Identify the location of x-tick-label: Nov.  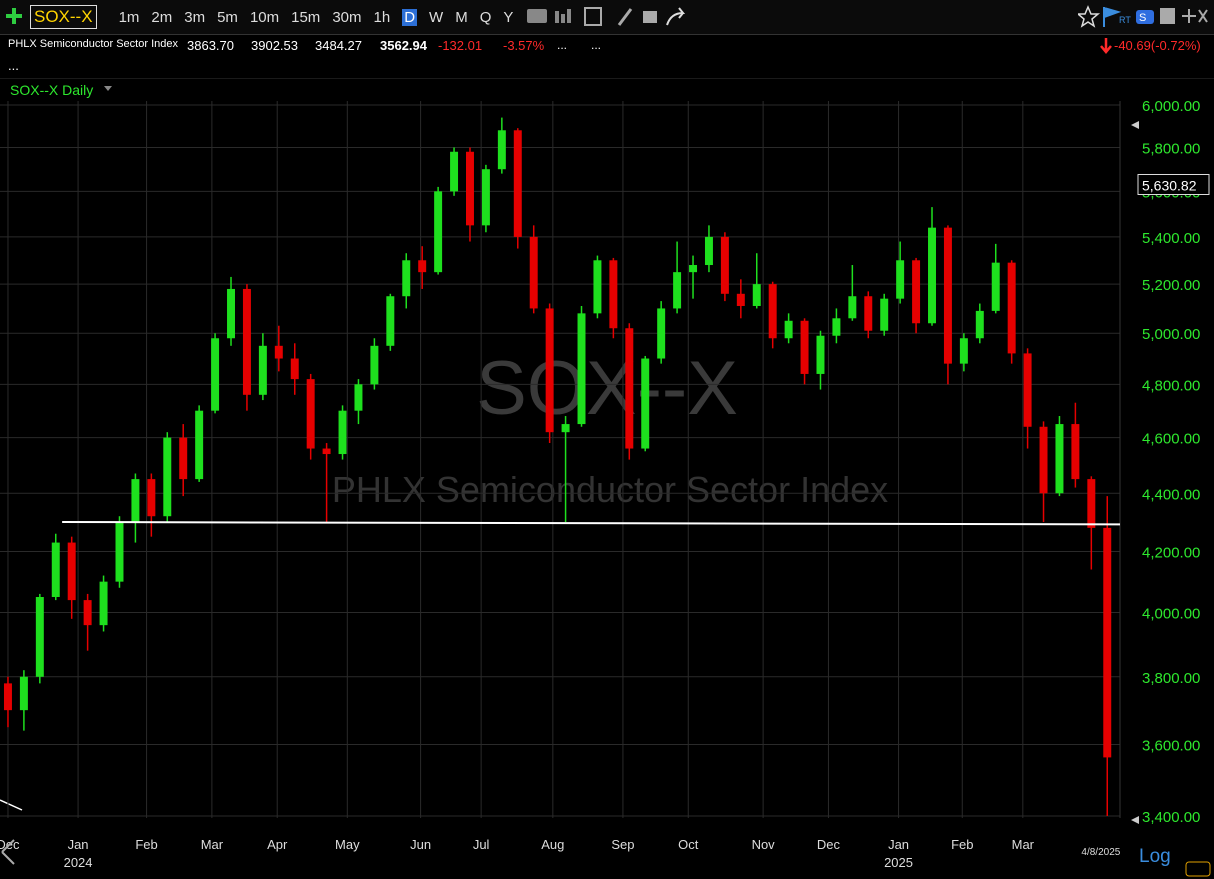
(764, 844).